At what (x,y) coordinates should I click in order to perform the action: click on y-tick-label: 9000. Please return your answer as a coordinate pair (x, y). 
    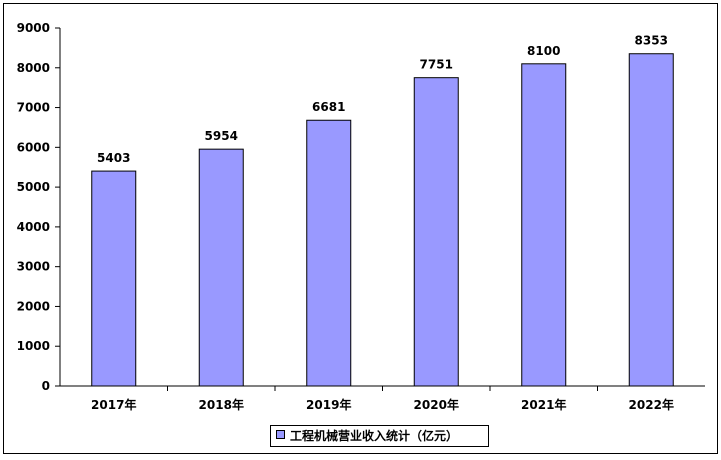
    Looking at the image, I should click on (33, 28).